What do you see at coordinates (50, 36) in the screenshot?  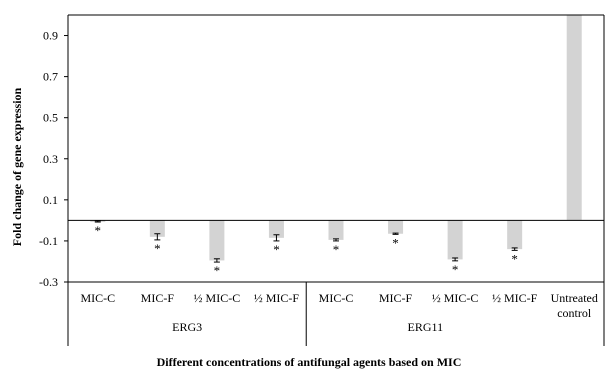 I see `y-tick-label: 0.9` at bounding box center [50, 36].